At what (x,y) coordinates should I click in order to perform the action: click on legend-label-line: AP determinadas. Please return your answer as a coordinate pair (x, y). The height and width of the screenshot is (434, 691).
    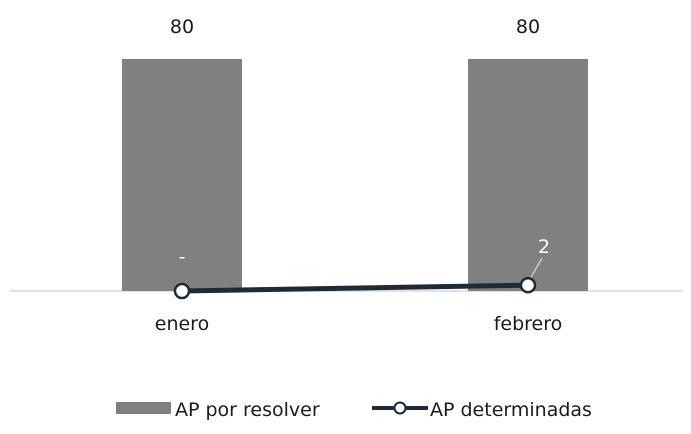
    Looking at the image, I should click on (511, 410).